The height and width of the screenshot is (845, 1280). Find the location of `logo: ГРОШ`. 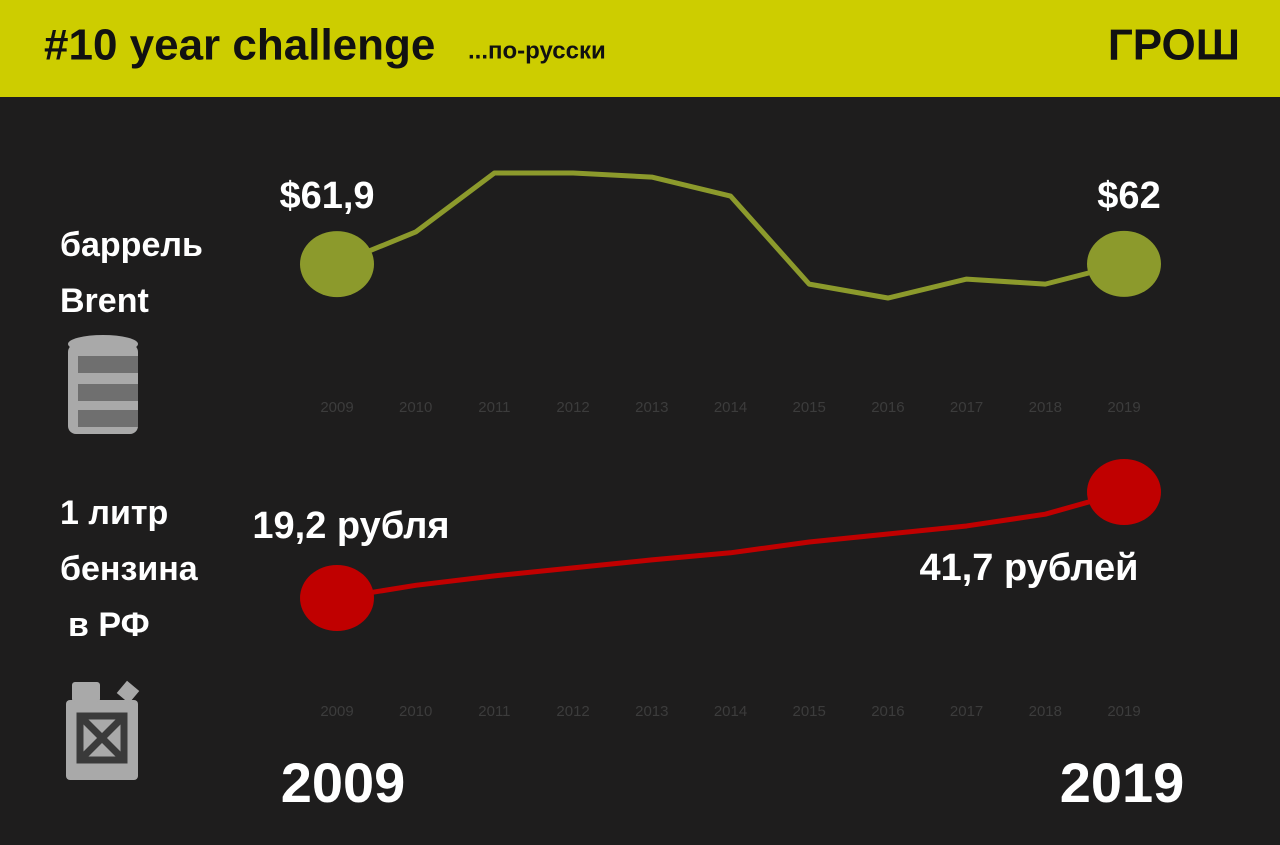

logo: ГРОШ is located at coordinates (1174, 45).